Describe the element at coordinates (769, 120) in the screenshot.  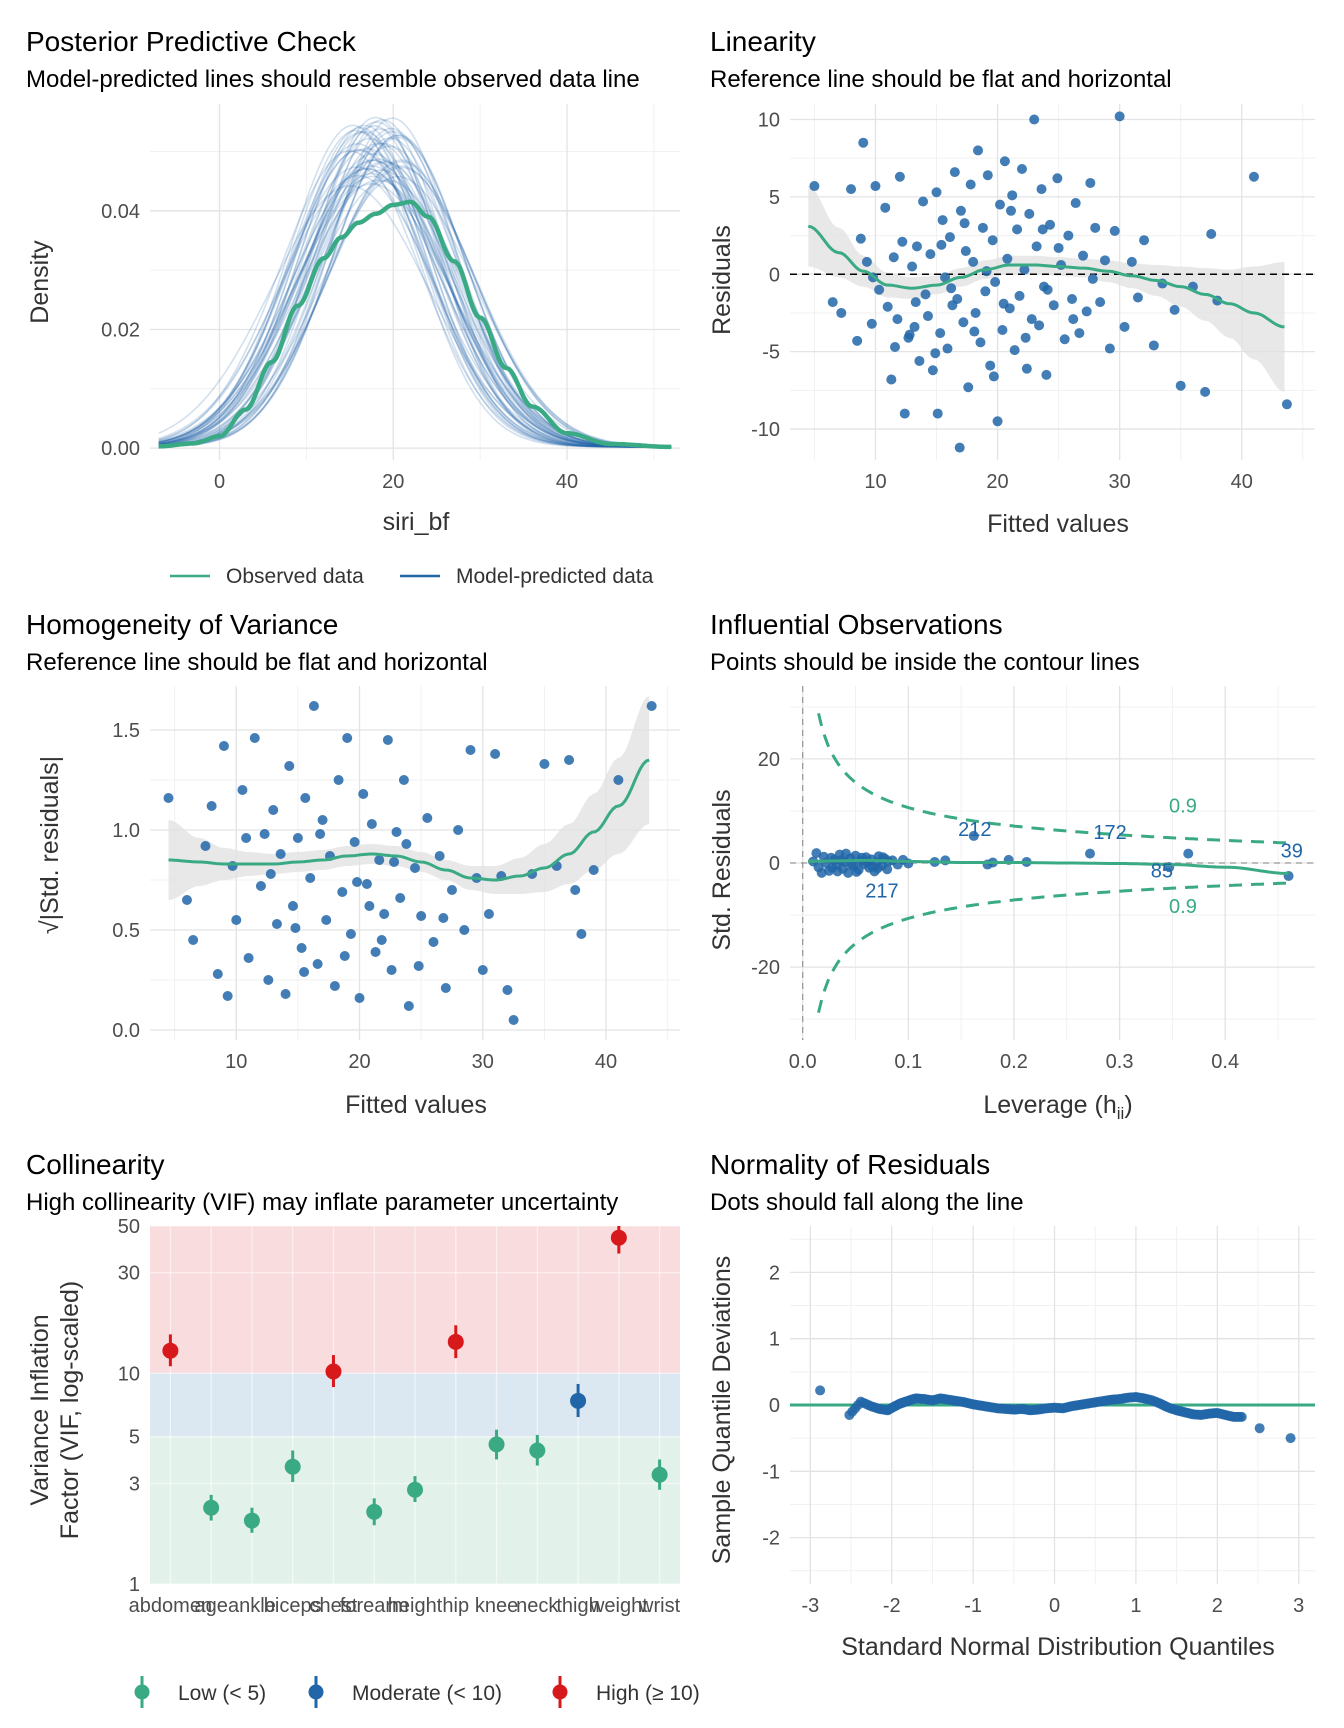
I see `linearity-y-tick-label: 10` at that location.